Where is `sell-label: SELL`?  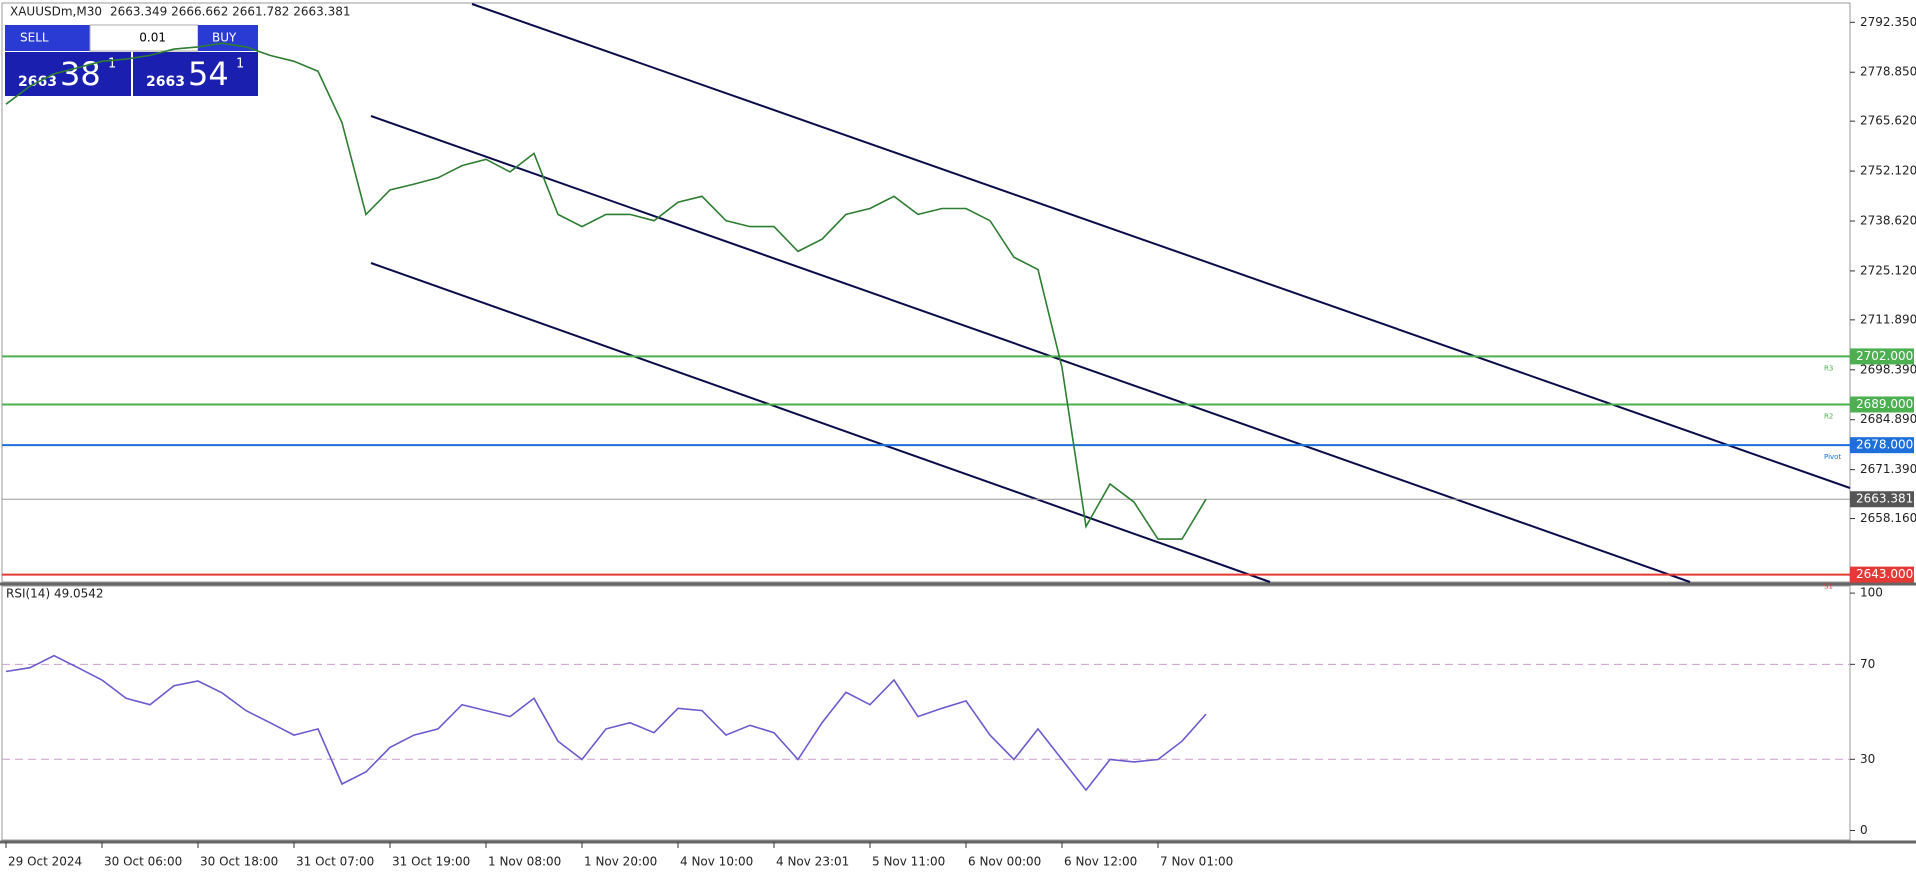
sell-label: SELL is located at coordinates (34, 38).